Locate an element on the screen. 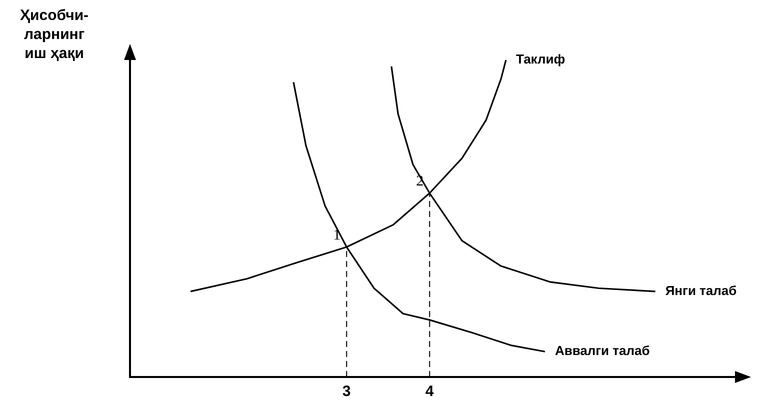 The width and height of the screenshot is (771, 413). series-label: Таклиф is located at coordinates (541, 59).